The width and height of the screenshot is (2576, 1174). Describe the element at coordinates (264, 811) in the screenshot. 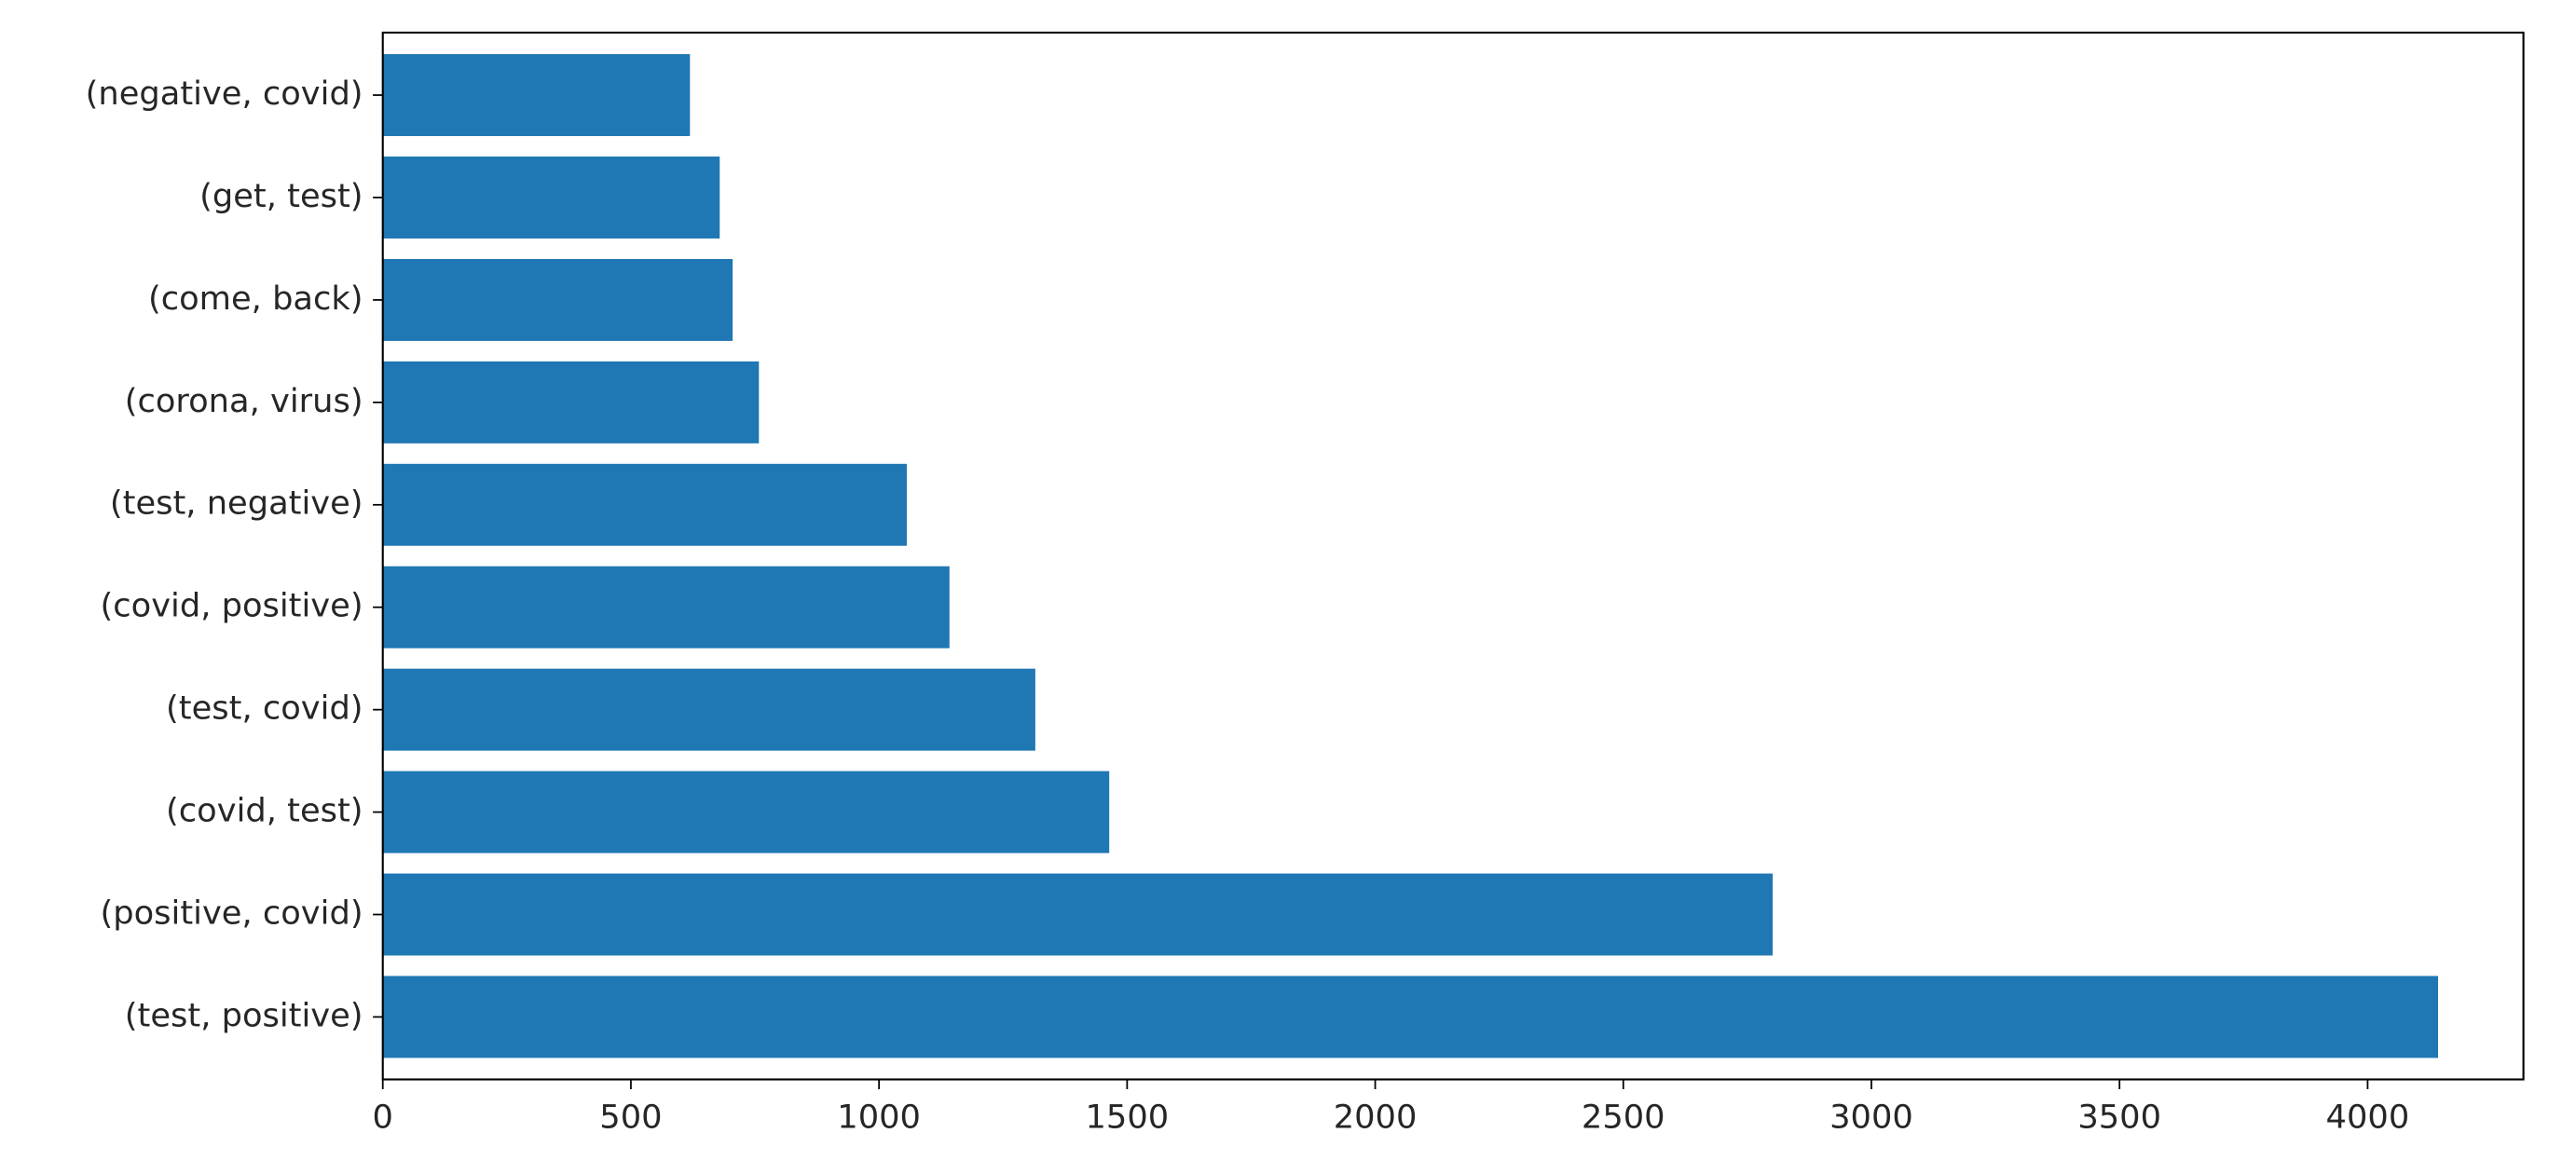

I see `y-tick-label: (covid, test)` at that location.